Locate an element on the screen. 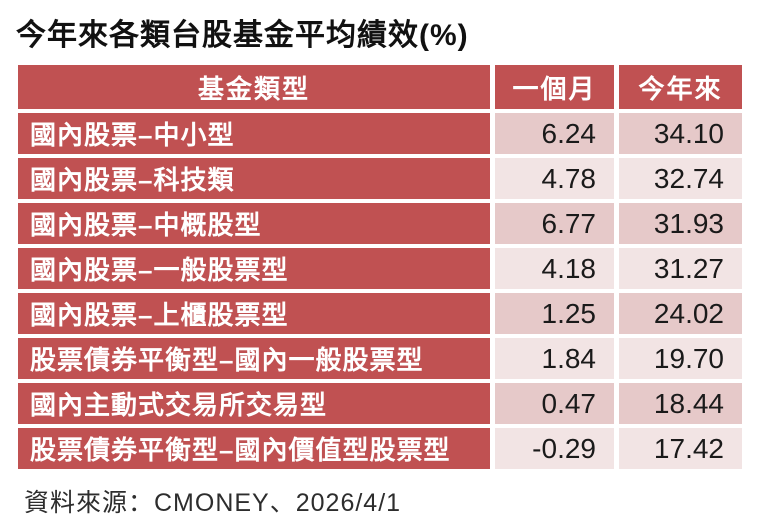  ytd-value-cell: 18.44 is located at coordinates (680, 403).